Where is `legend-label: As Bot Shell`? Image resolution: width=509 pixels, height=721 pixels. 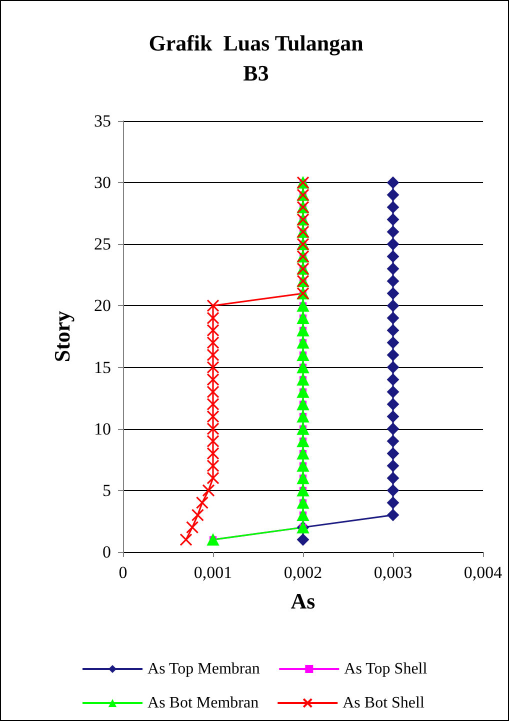
legend-label: As Bot Shell is located at coordinates (383, 703).